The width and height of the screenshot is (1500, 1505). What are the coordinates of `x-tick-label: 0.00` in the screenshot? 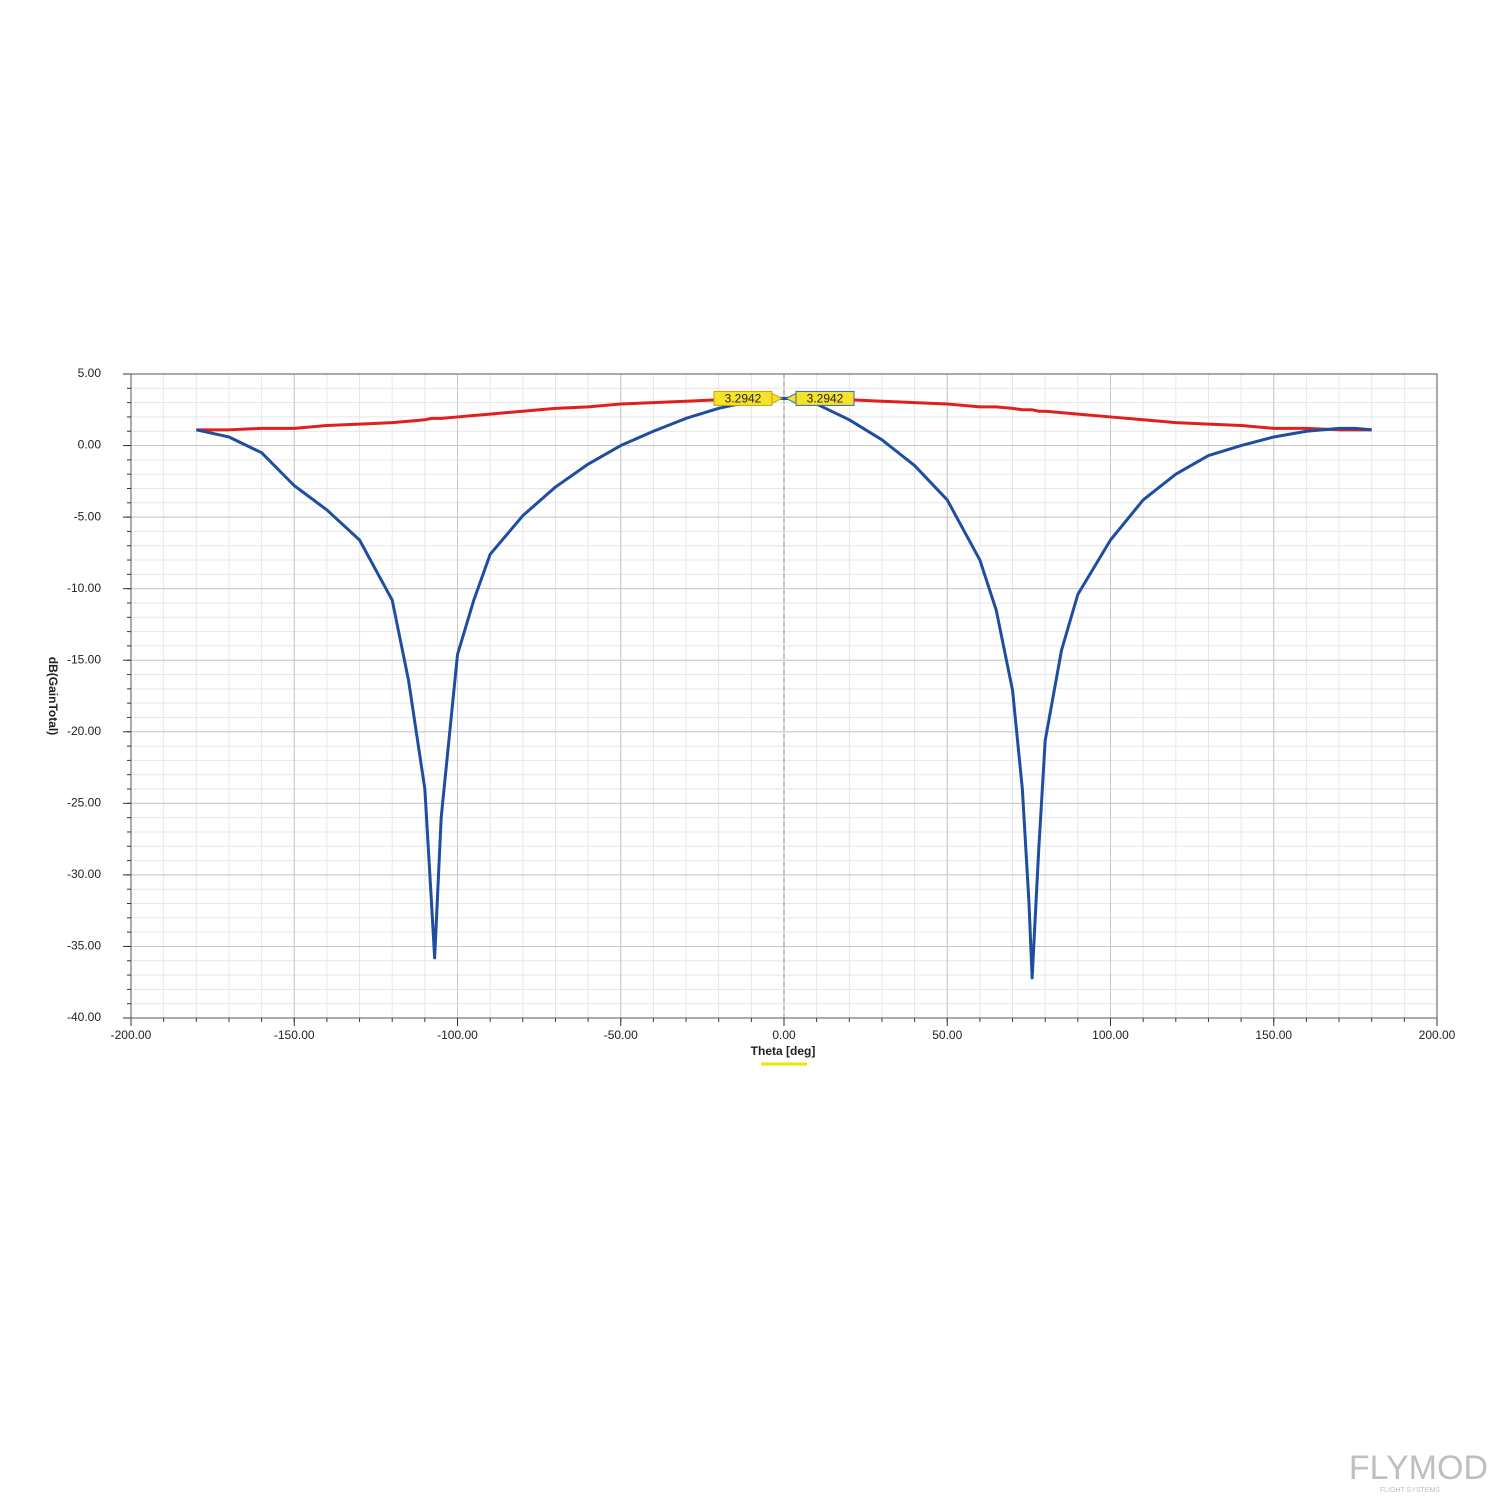 It's located at (784, 1035).